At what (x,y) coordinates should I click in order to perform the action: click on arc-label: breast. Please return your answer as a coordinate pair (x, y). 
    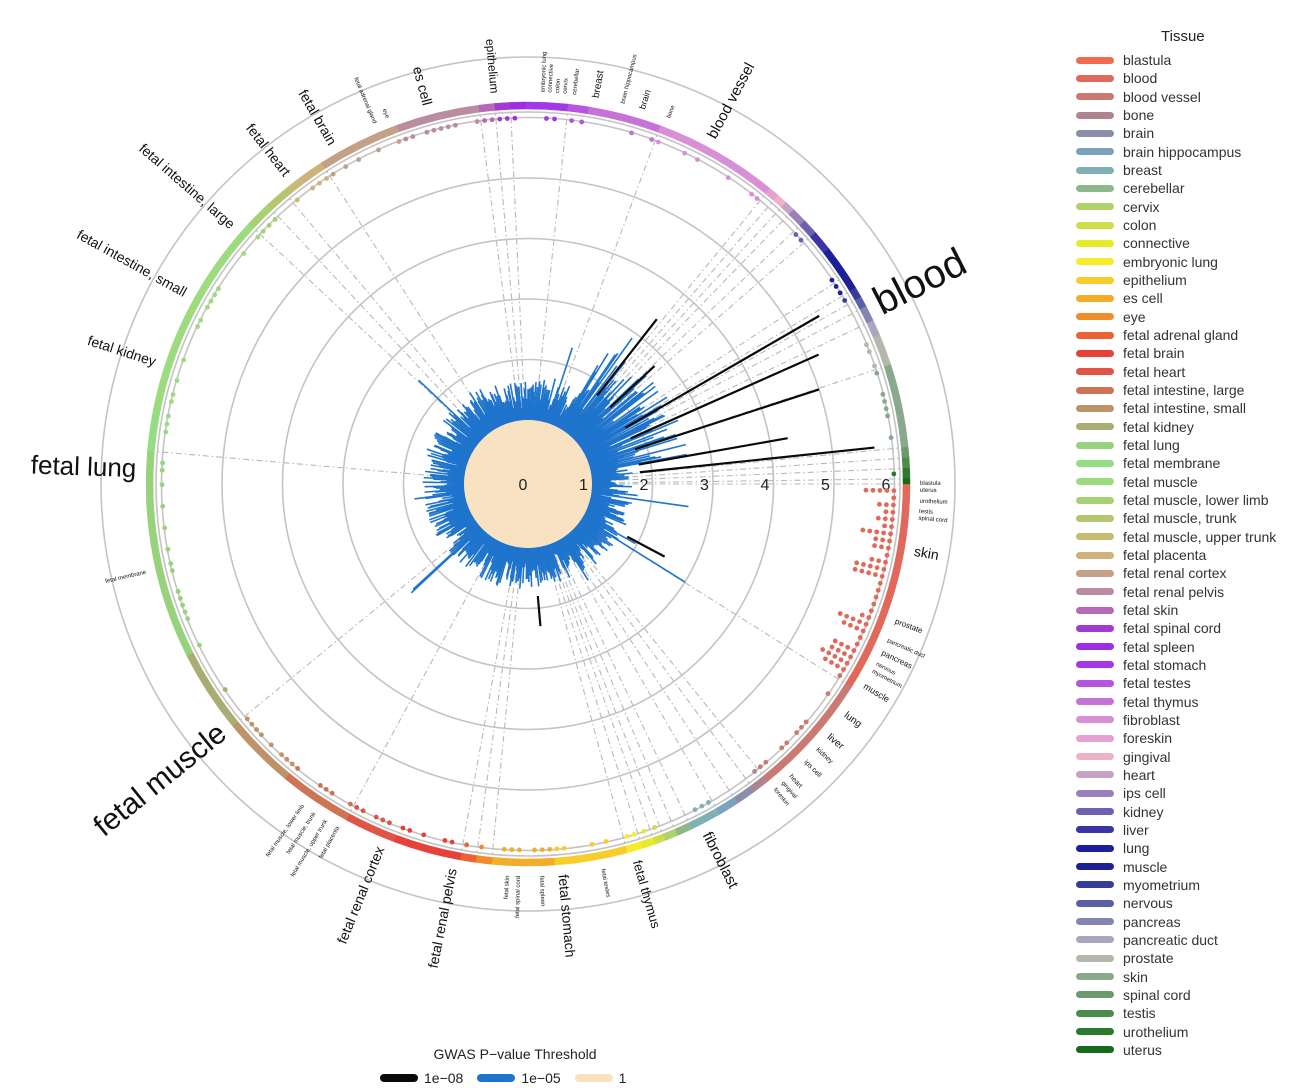
    Looking at the image, I should click on (599, 83).